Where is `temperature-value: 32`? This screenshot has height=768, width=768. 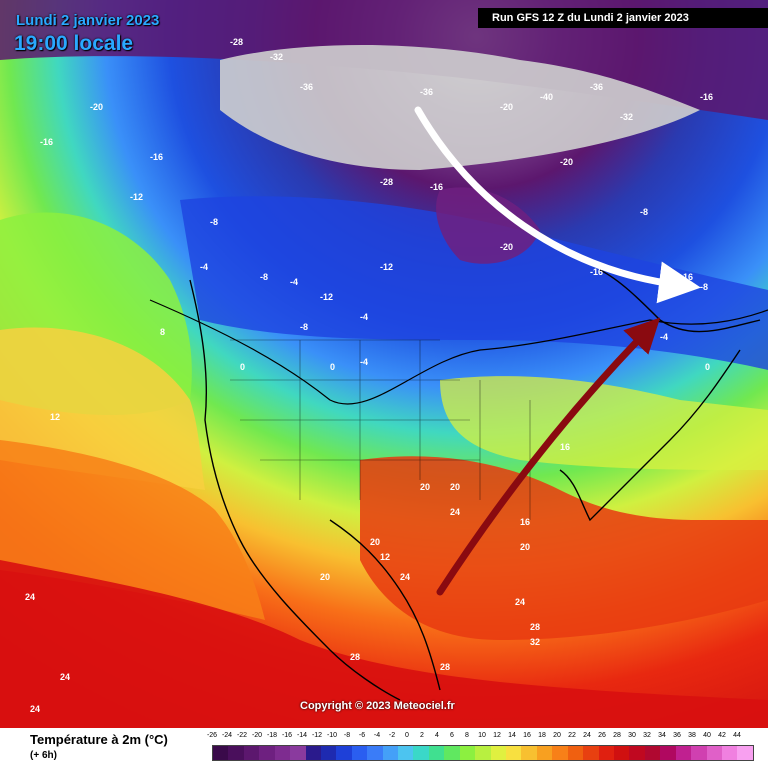 temperature-value: 32 is located at coordinates (535, 642).